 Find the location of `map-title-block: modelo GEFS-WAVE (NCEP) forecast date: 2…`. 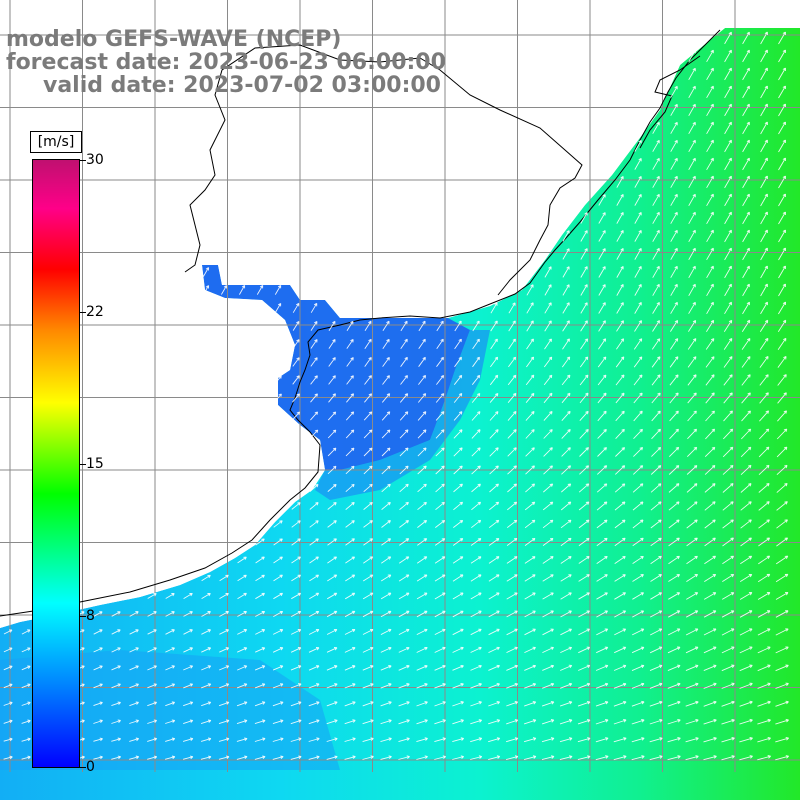

map-title-block: modelo GEFS-WAVE (NCEP) forecast date: 2… is located at coordinates (226, 62).